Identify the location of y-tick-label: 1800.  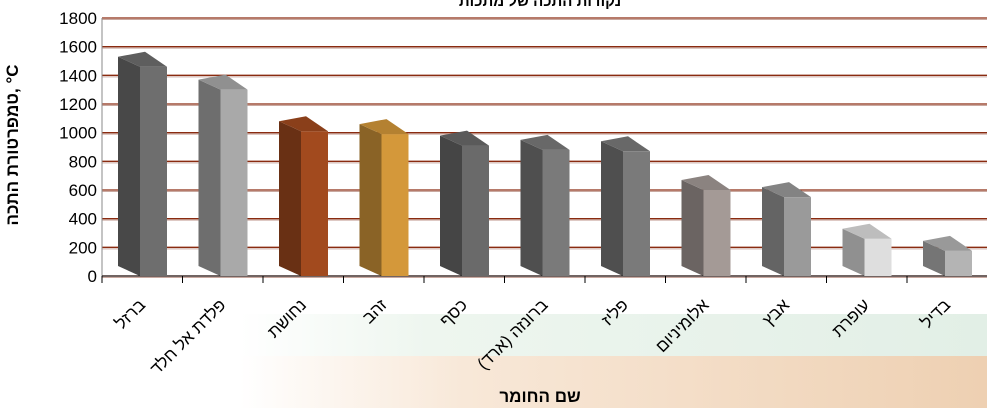
(78, 18).